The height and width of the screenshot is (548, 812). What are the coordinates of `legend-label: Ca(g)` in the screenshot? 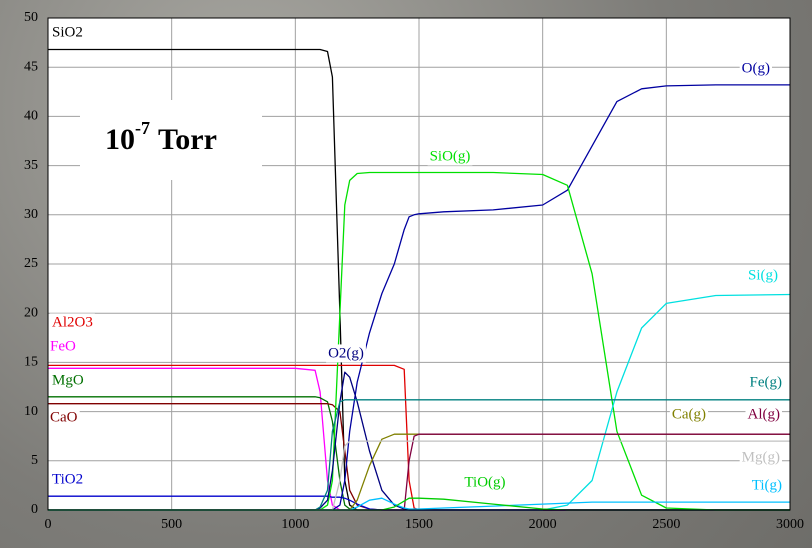 It's located at (689, 414).